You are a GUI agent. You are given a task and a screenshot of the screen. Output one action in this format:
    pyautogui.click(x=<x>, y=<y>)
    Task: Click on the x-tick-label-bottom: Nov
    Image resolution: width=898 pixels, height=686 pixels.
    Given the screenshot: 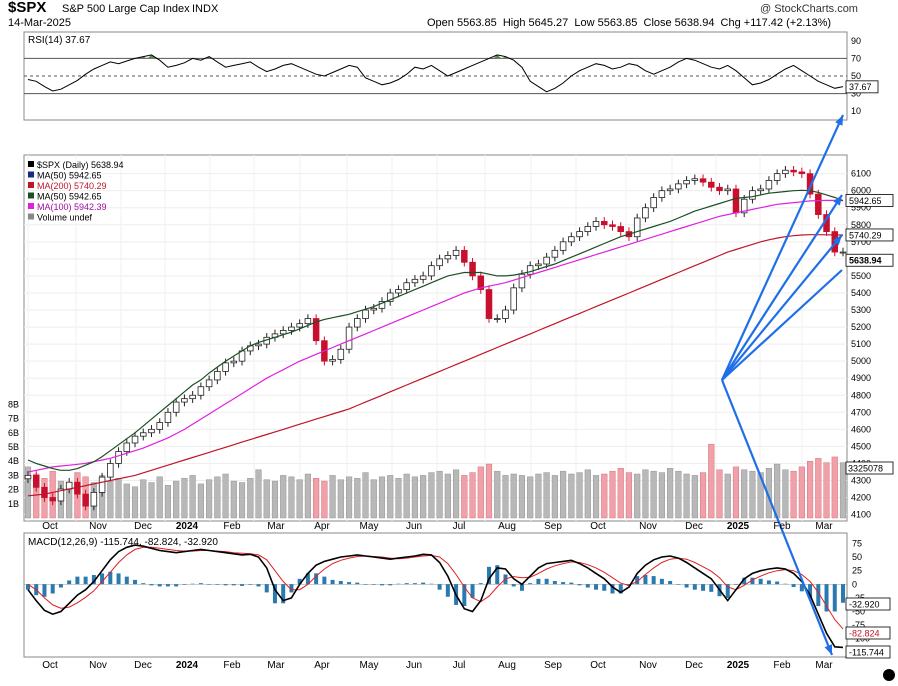 What is the action you would take?
    pyautogui.click(x=648, y=665)
    